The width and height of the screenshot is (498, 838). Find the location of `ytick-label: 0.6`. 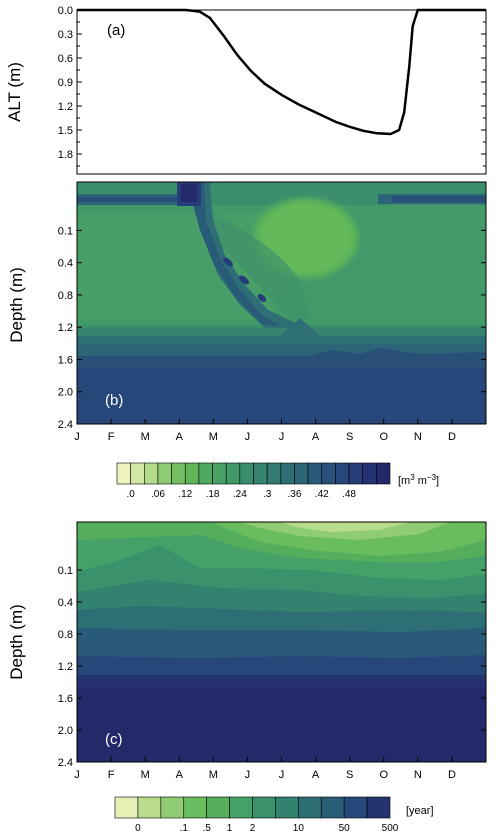

ytick-label: 0.6 is located at coordinates (65, 59).